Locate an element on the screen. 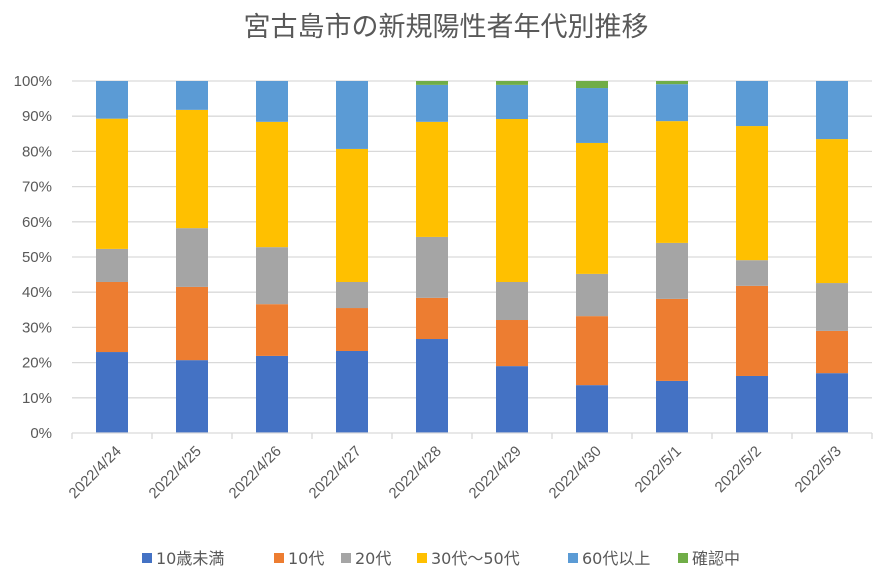  x-tick-label: 2022/4/29 is located at coordinates (495, 472).